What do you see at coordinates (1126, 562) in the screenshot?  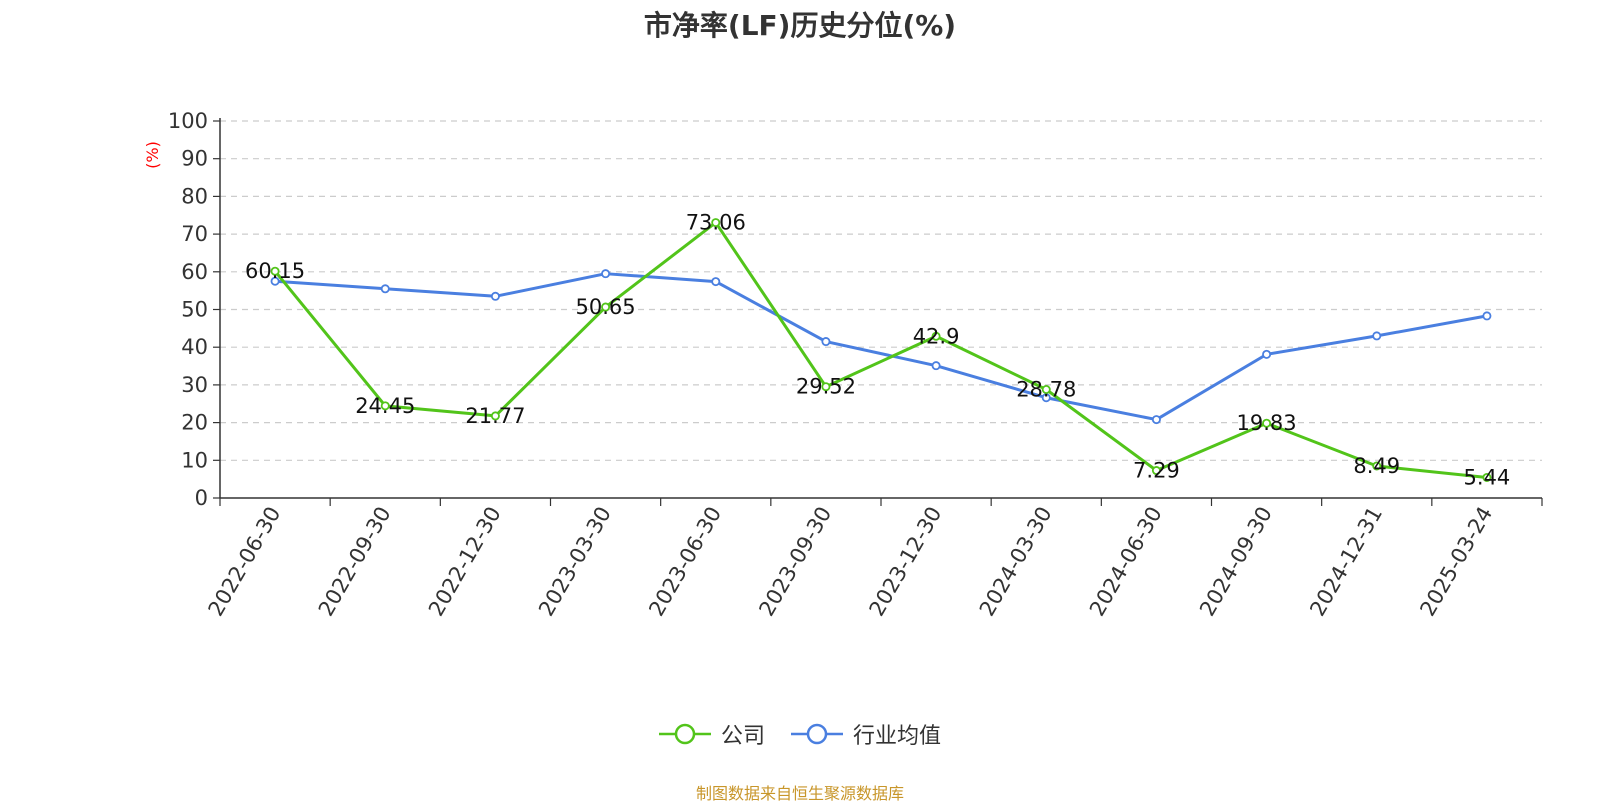 I see `x-tick-label: 2024-06-30` at bounding box center [1126, 562].